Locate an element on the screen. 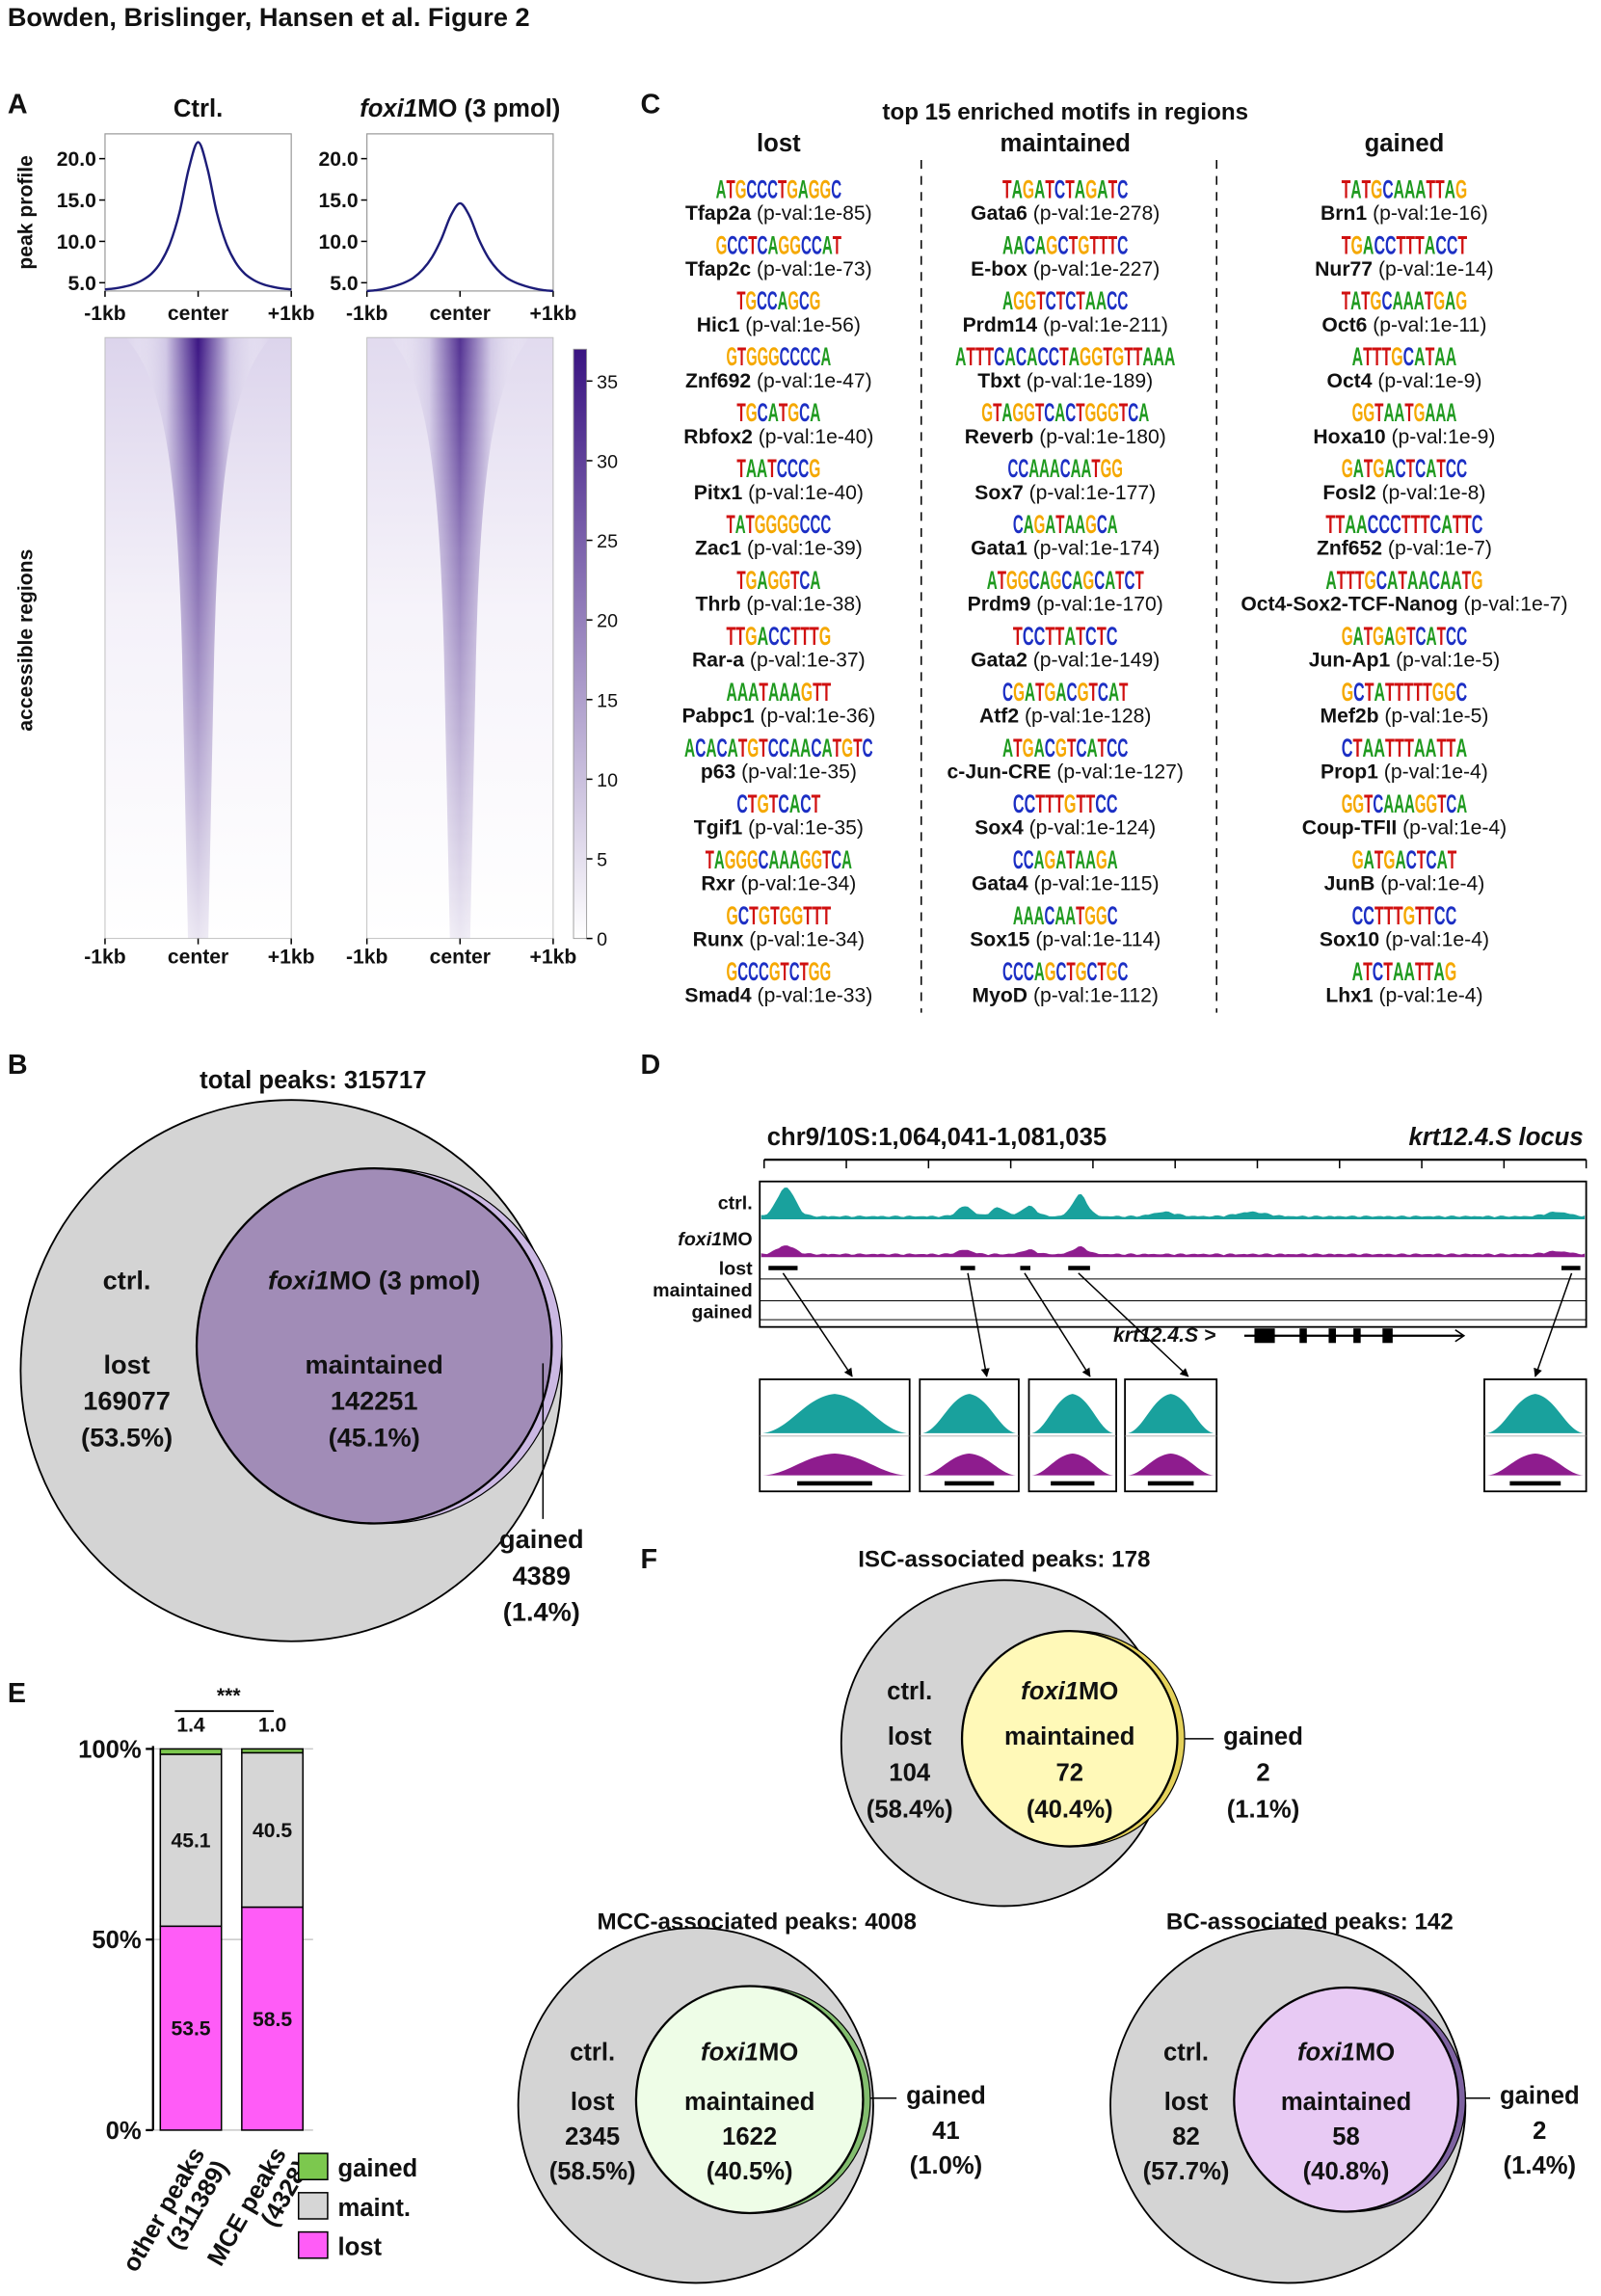 The width and height of the screenshot is (1601, 2296). motif-logo: GATGAGTCATCC is located at coordinates (1405, 636).